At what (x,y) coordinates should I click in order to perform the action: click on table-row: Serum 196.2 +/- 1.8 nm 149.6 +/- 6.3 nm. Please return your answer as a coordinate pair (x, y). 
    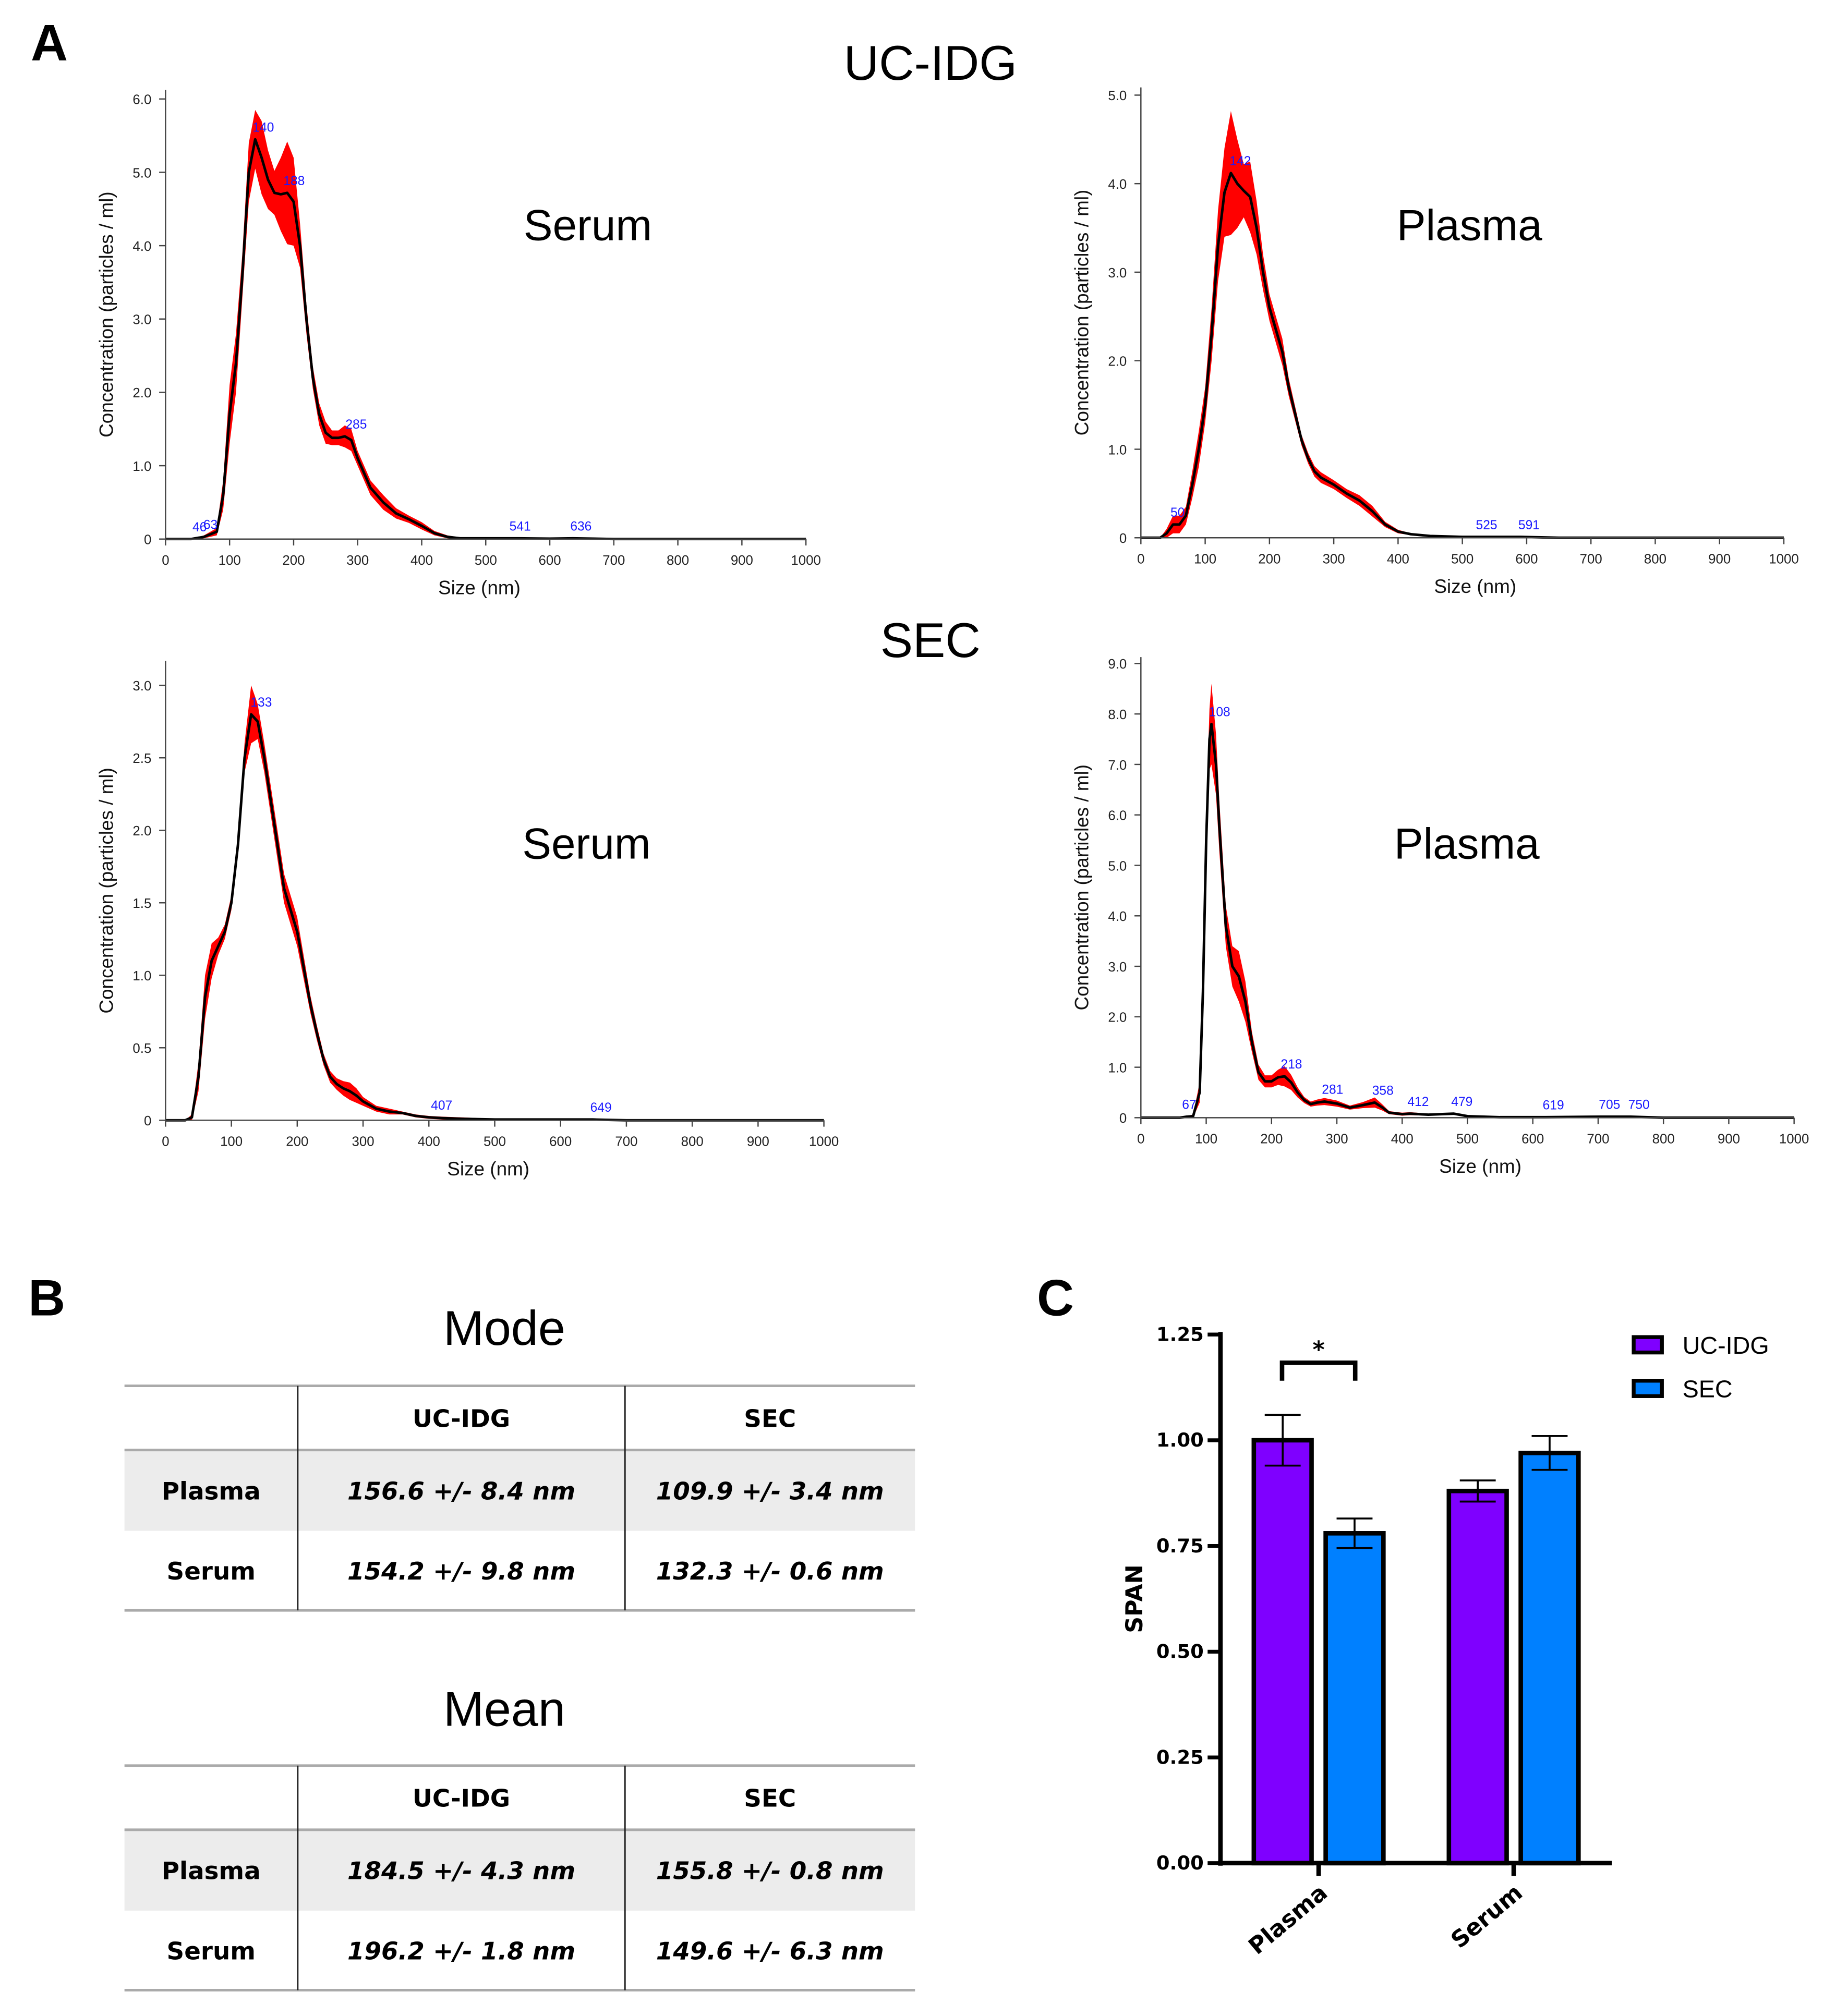
    Looking at the image, I should click on (525, 1951).